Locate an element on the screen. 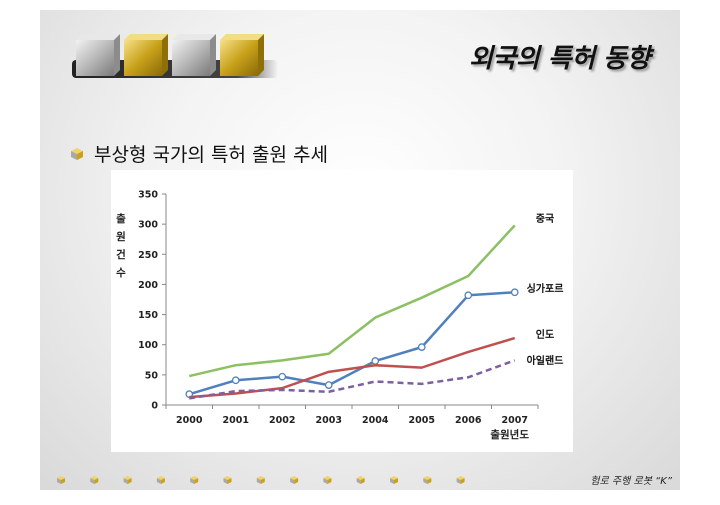  y-tick-label: 0 is located at coordinates (154, 406).